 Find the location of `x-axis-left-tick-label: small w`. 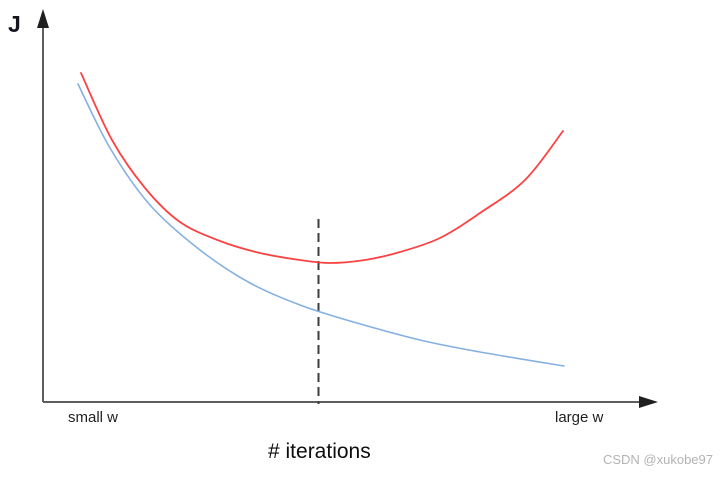

x-axis-left-tick-label: small w is located at coordinates (93, 417).